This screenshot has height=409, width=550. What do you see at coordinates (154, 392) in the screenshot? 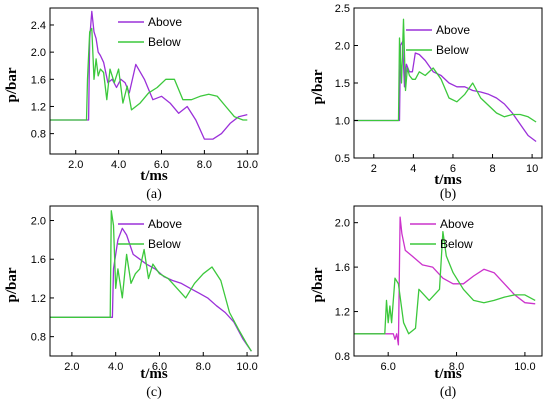
I see `panel-label: (c)` at bounding box center [154, 392].